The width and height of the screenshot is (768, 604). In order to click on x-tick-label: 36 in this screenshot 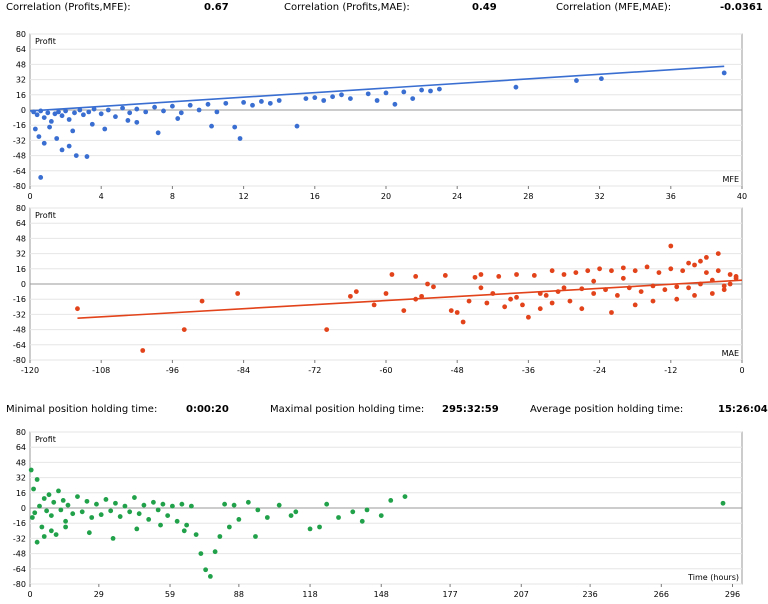, I will do `click(671, 196)`.